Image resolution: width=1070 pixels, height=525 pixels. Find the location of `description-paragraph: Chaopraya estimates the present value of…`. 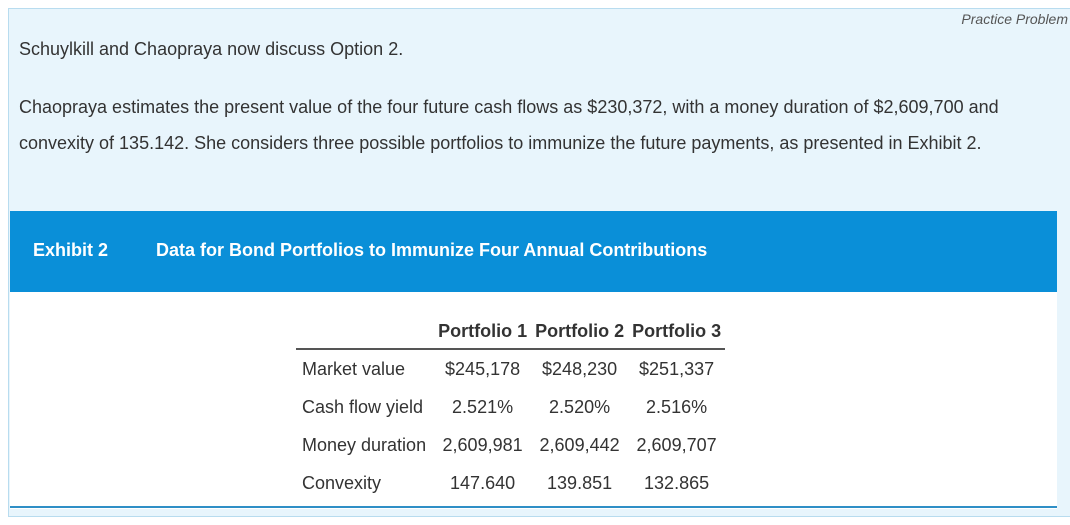

description-paragraph: Chaopraya estimates the present value of… is located at coordinates (509, 125).